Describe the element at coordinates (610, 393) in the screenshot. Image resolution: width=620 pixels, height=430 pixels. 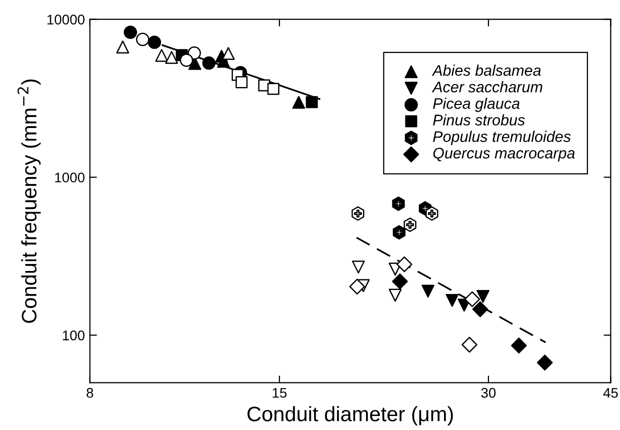
I see `x-tick-label: 45` at that location.